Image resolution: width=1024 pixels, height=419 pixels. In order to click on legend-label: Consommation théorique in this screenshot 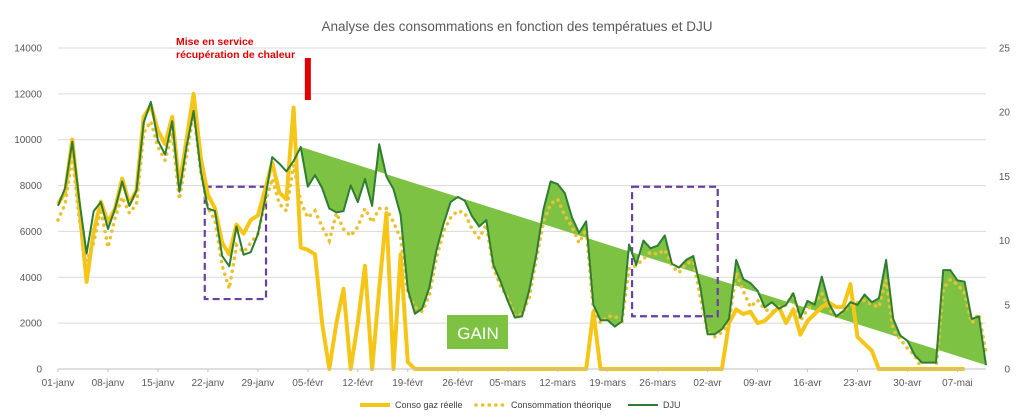, I will do `click(561, 405)`.